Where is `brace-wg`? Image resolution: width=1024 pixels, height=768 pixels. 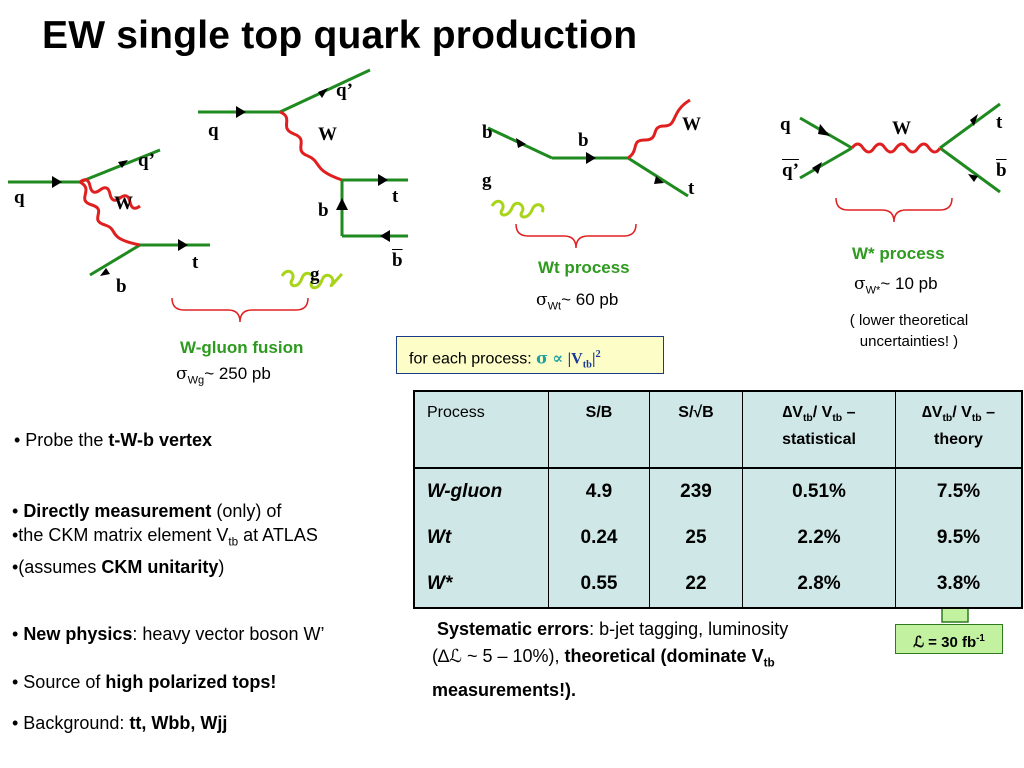 brace-wg is located at coordinates (240, 310).